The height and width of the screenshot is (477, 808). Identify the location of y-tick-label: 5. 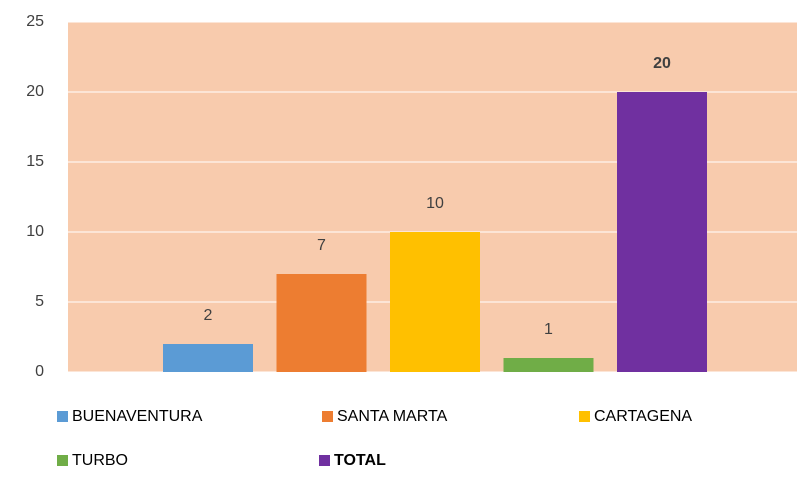
(39, 301).